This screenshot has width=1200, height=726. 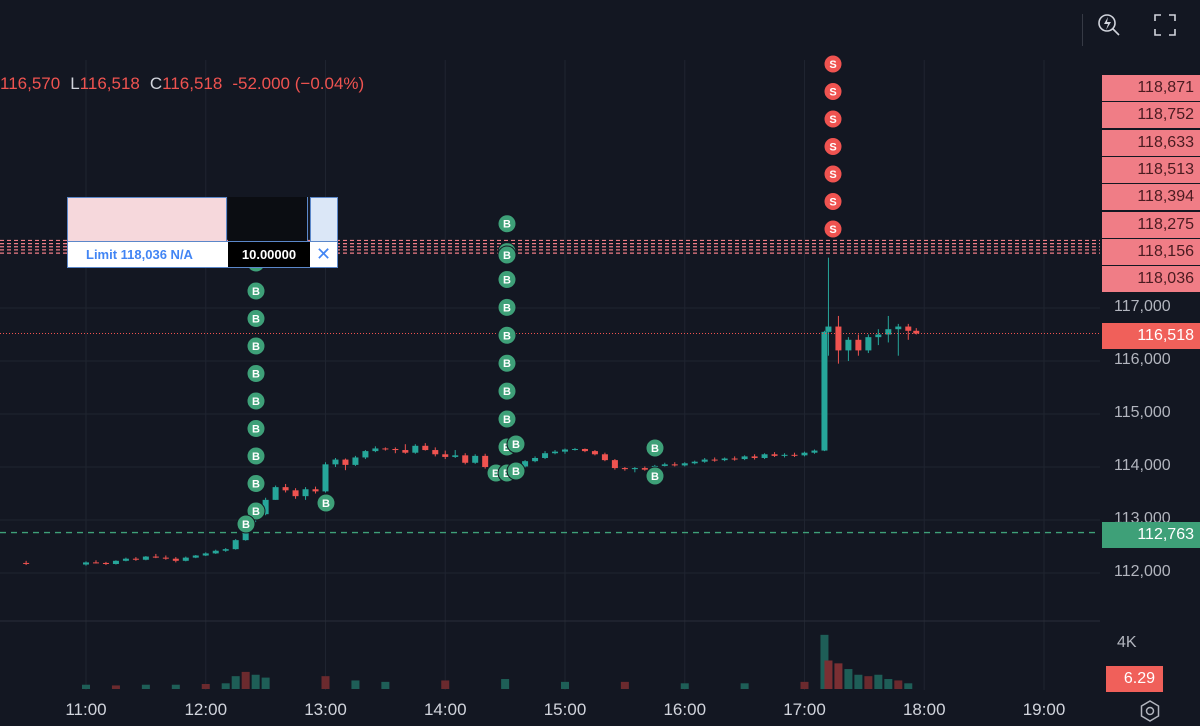 What do you see at coordinates (1109, 25) in the screenshot?
I see `lightning-zoom-icon` at bounding box center [1109, 25].